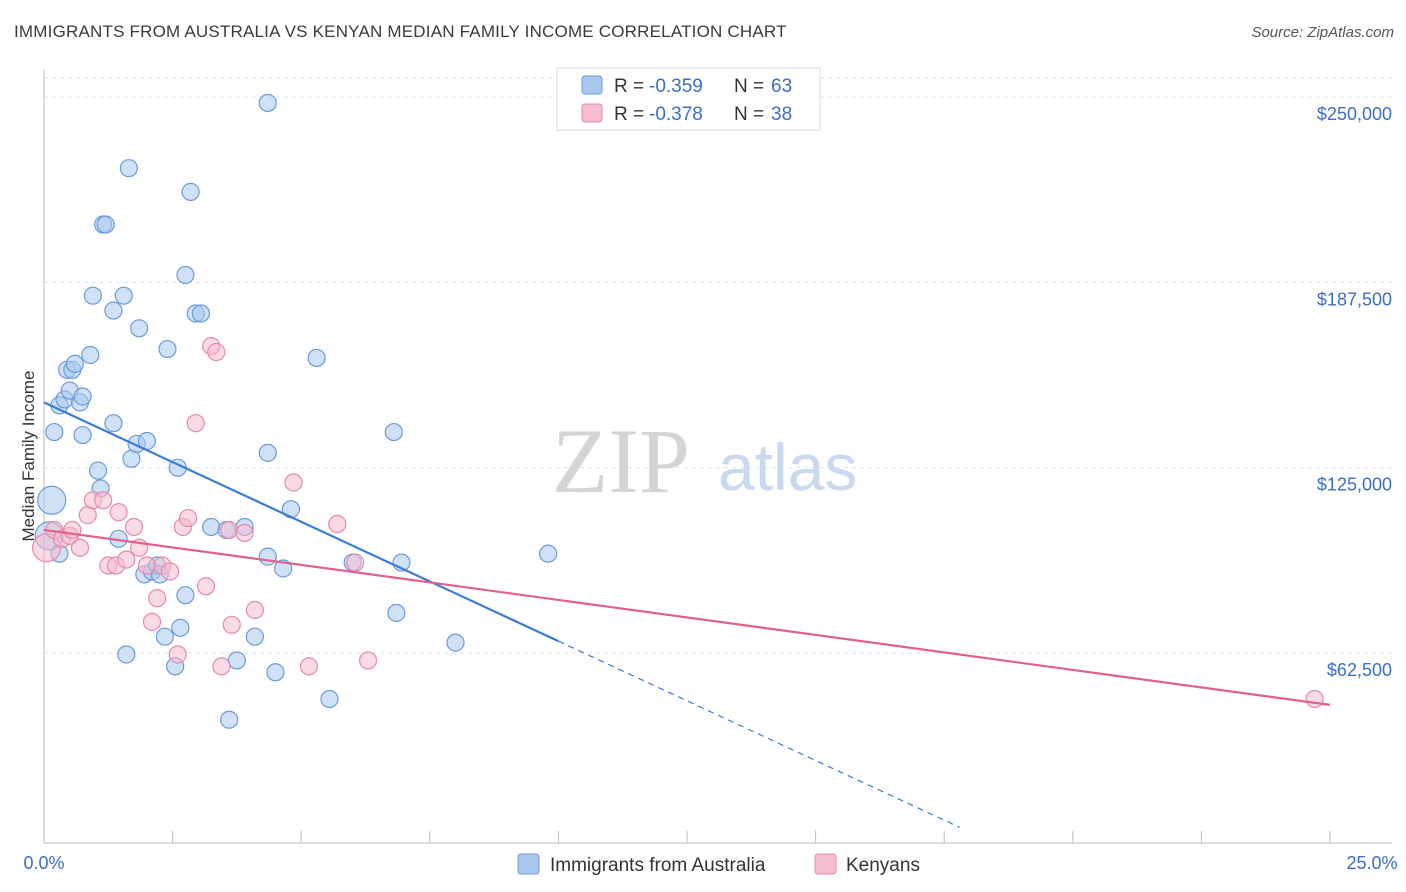 The height and width of the screenshot is (892, 1406). Describe the element at coordinates (1354, 299) in the screenshot. I see `y-tick-label-187500: $187,500` at that location.